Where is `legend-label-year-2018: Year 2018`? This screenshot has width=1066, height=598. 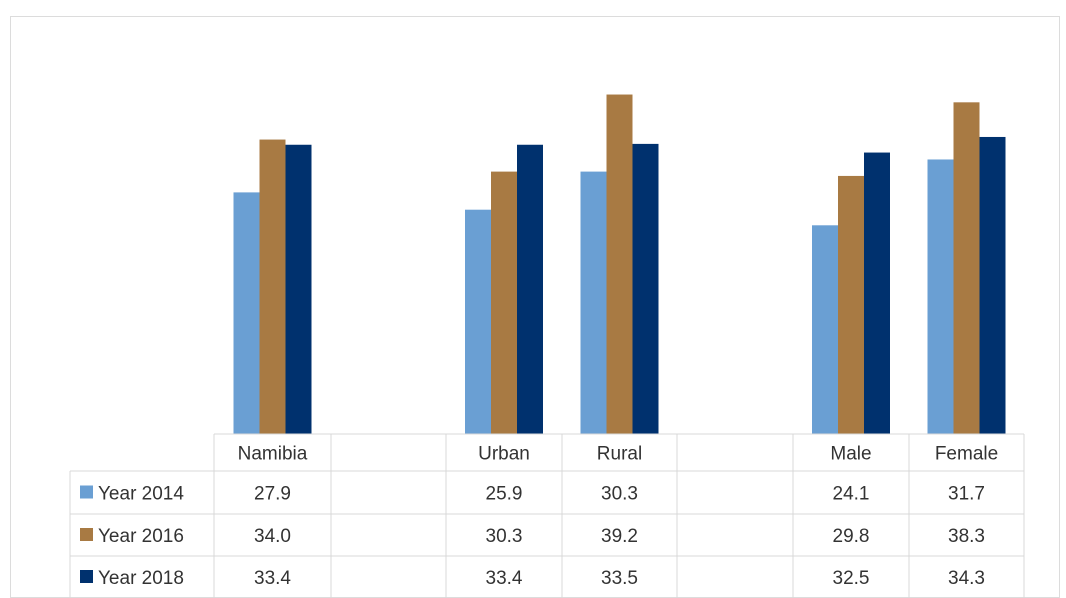 legend-label-year-2018: Year 2018 is located at coordinates (141, 578).